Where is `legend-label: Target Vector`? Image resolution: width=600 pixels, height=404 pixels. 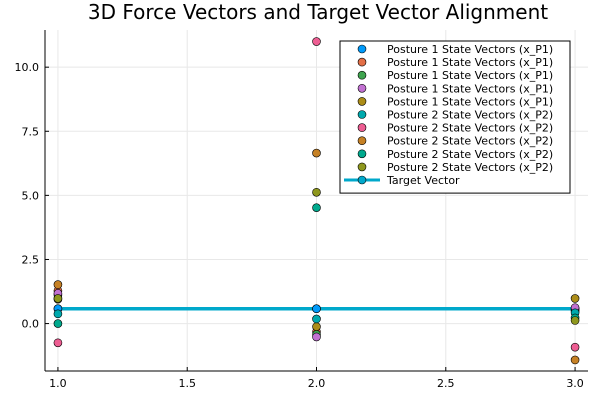 legend-label: Target Vector is located at coordinates (423, 180).